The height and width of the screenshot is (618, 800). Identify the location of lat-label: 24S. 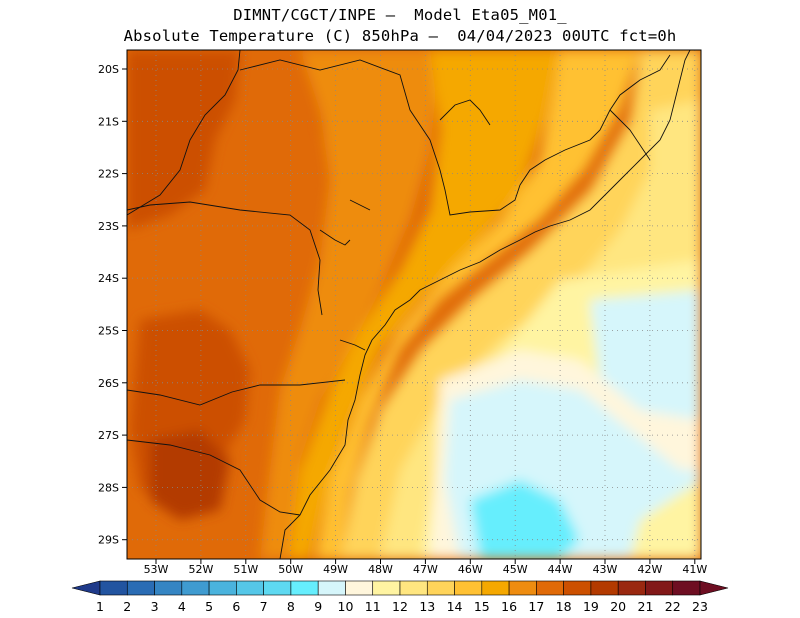
(108, 278).